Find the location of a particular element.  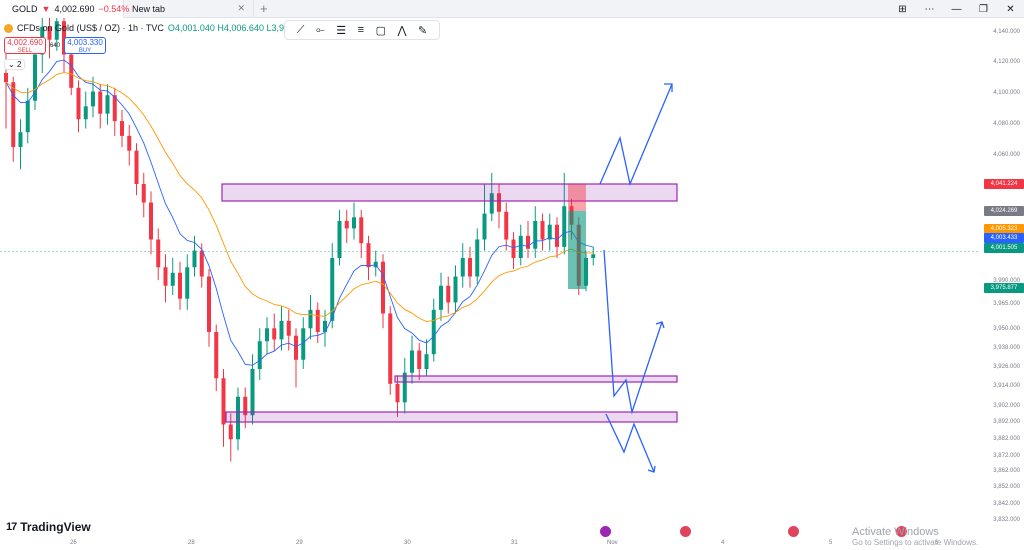

minimize-icon: — is located at coordinates (956, 9).